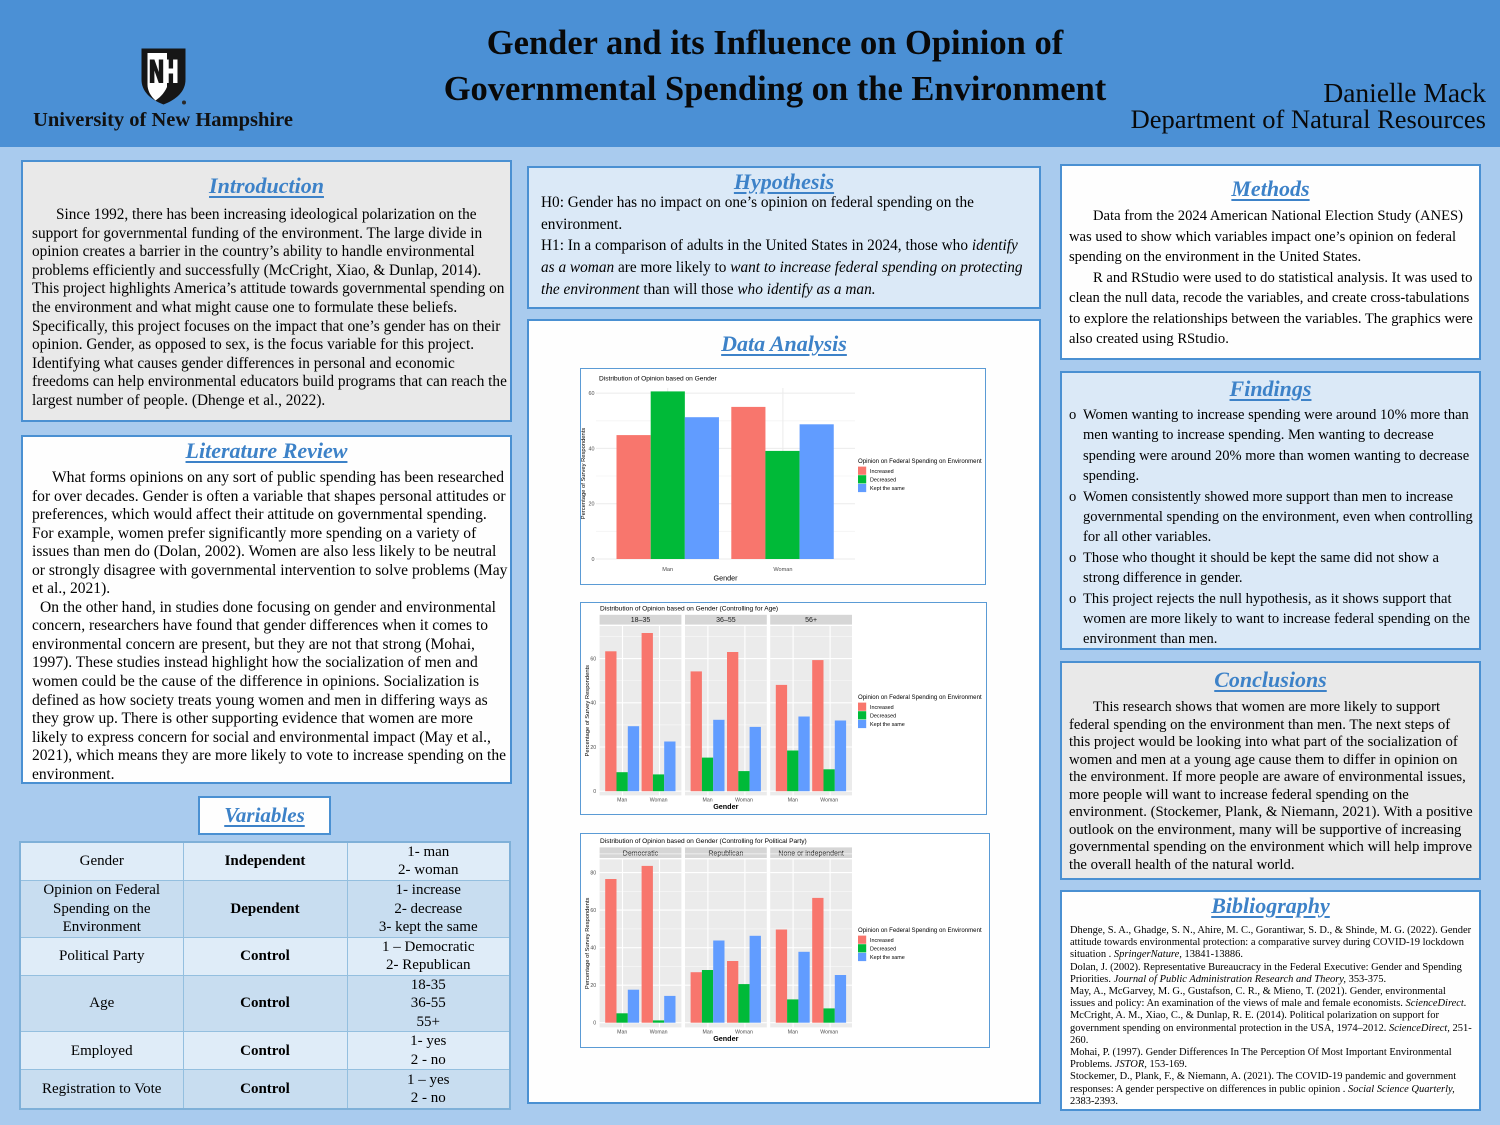 This screenshot has height=1125, width=1500. I want to click on svg-text: 56+, so click(811, 620).